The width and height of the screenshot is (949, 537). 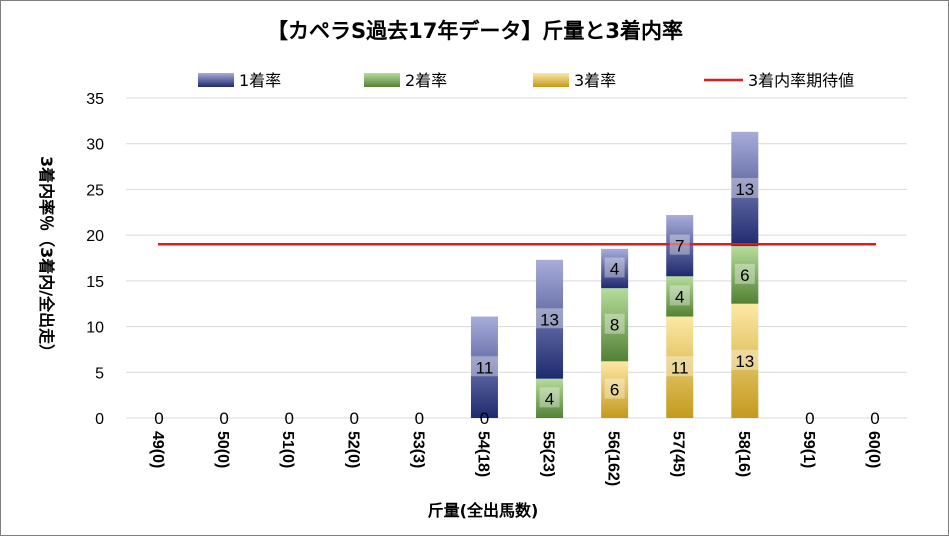 I want to click on data-label: 8, so click(x=614, y=325).